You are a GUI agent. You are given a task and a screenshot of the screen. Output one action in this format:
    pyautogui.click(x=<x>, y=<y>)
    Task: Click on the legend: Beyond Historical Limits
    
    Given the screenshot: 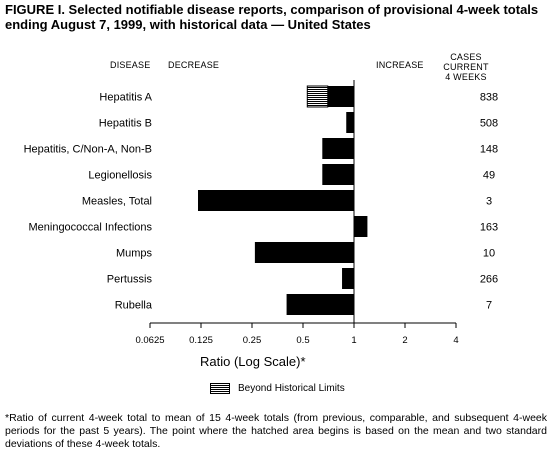 What is the action you would take?
    pyautogui.click(x=277, y=388)
    